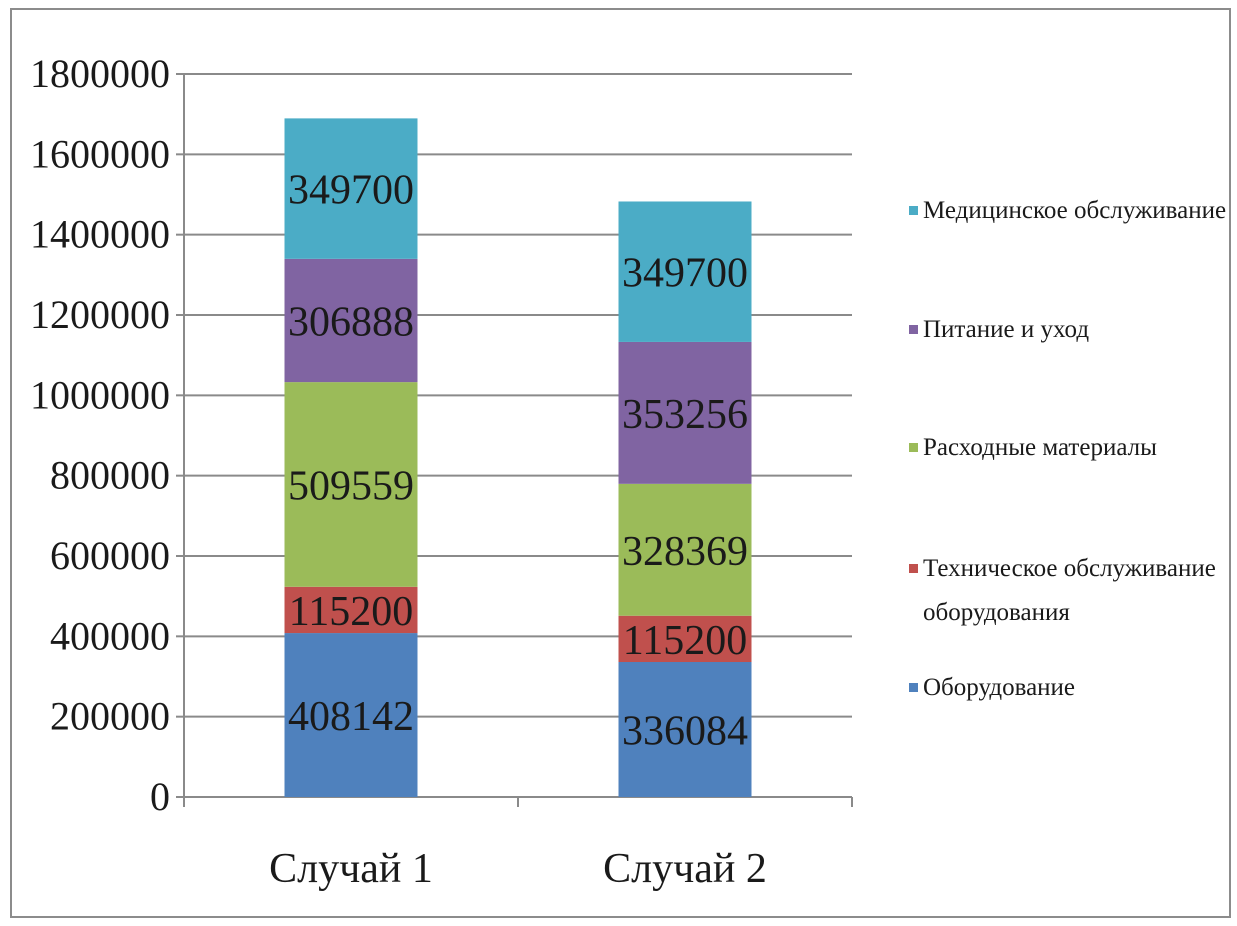  Describe the element at coordinates (110, 635) in the screenshot. I see `y-tick-label: 400000` at that location.